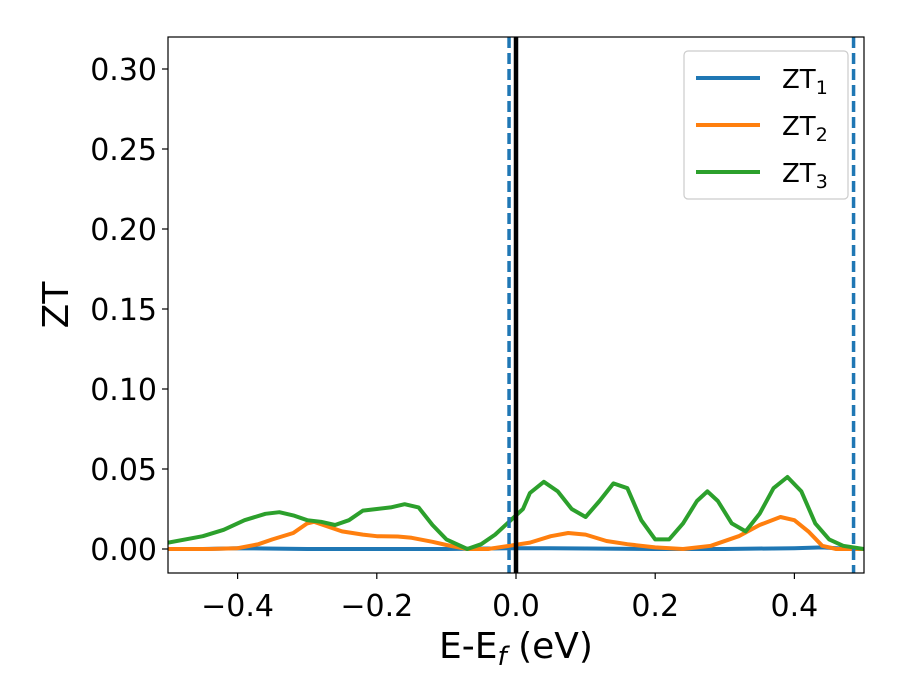 The width and height of the screenshot is (900, 700). Describe the element at coordinates (123, 230) in the screenshot. I see `y-tick-label: 0.20` at that location.